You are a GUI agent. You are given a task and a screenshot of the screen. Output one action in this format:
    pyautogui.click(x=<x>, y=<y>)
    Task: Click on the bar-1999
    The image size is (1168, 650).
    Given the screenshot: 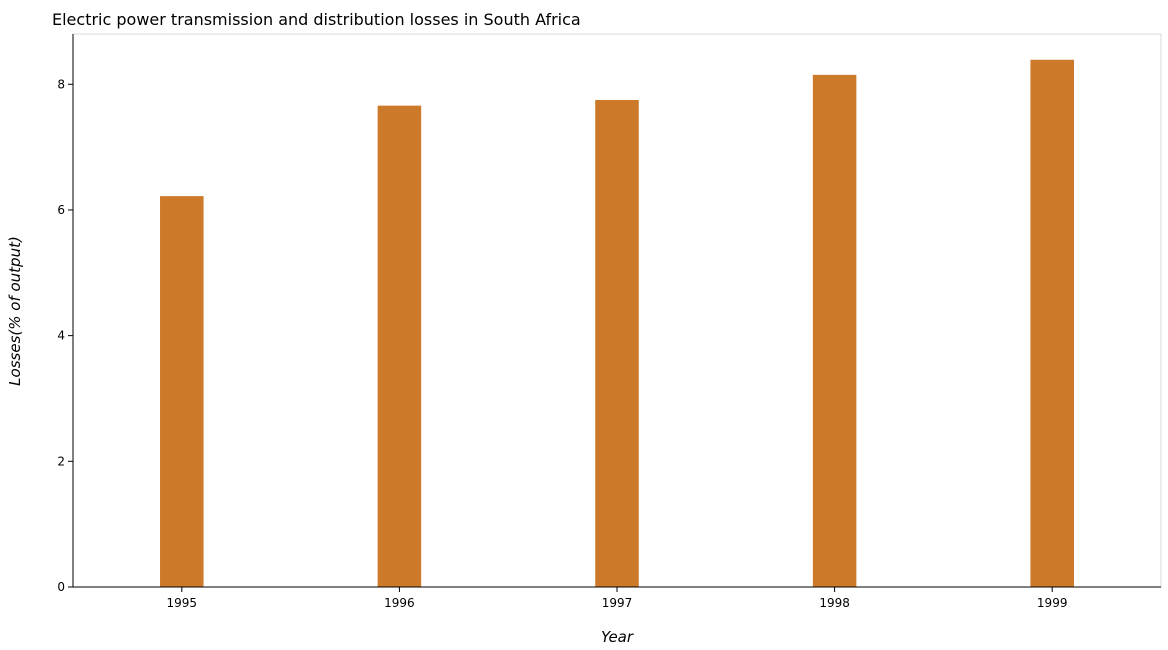 What is the action you would take?
    pyautogui.click(x=1052, y=323)
    